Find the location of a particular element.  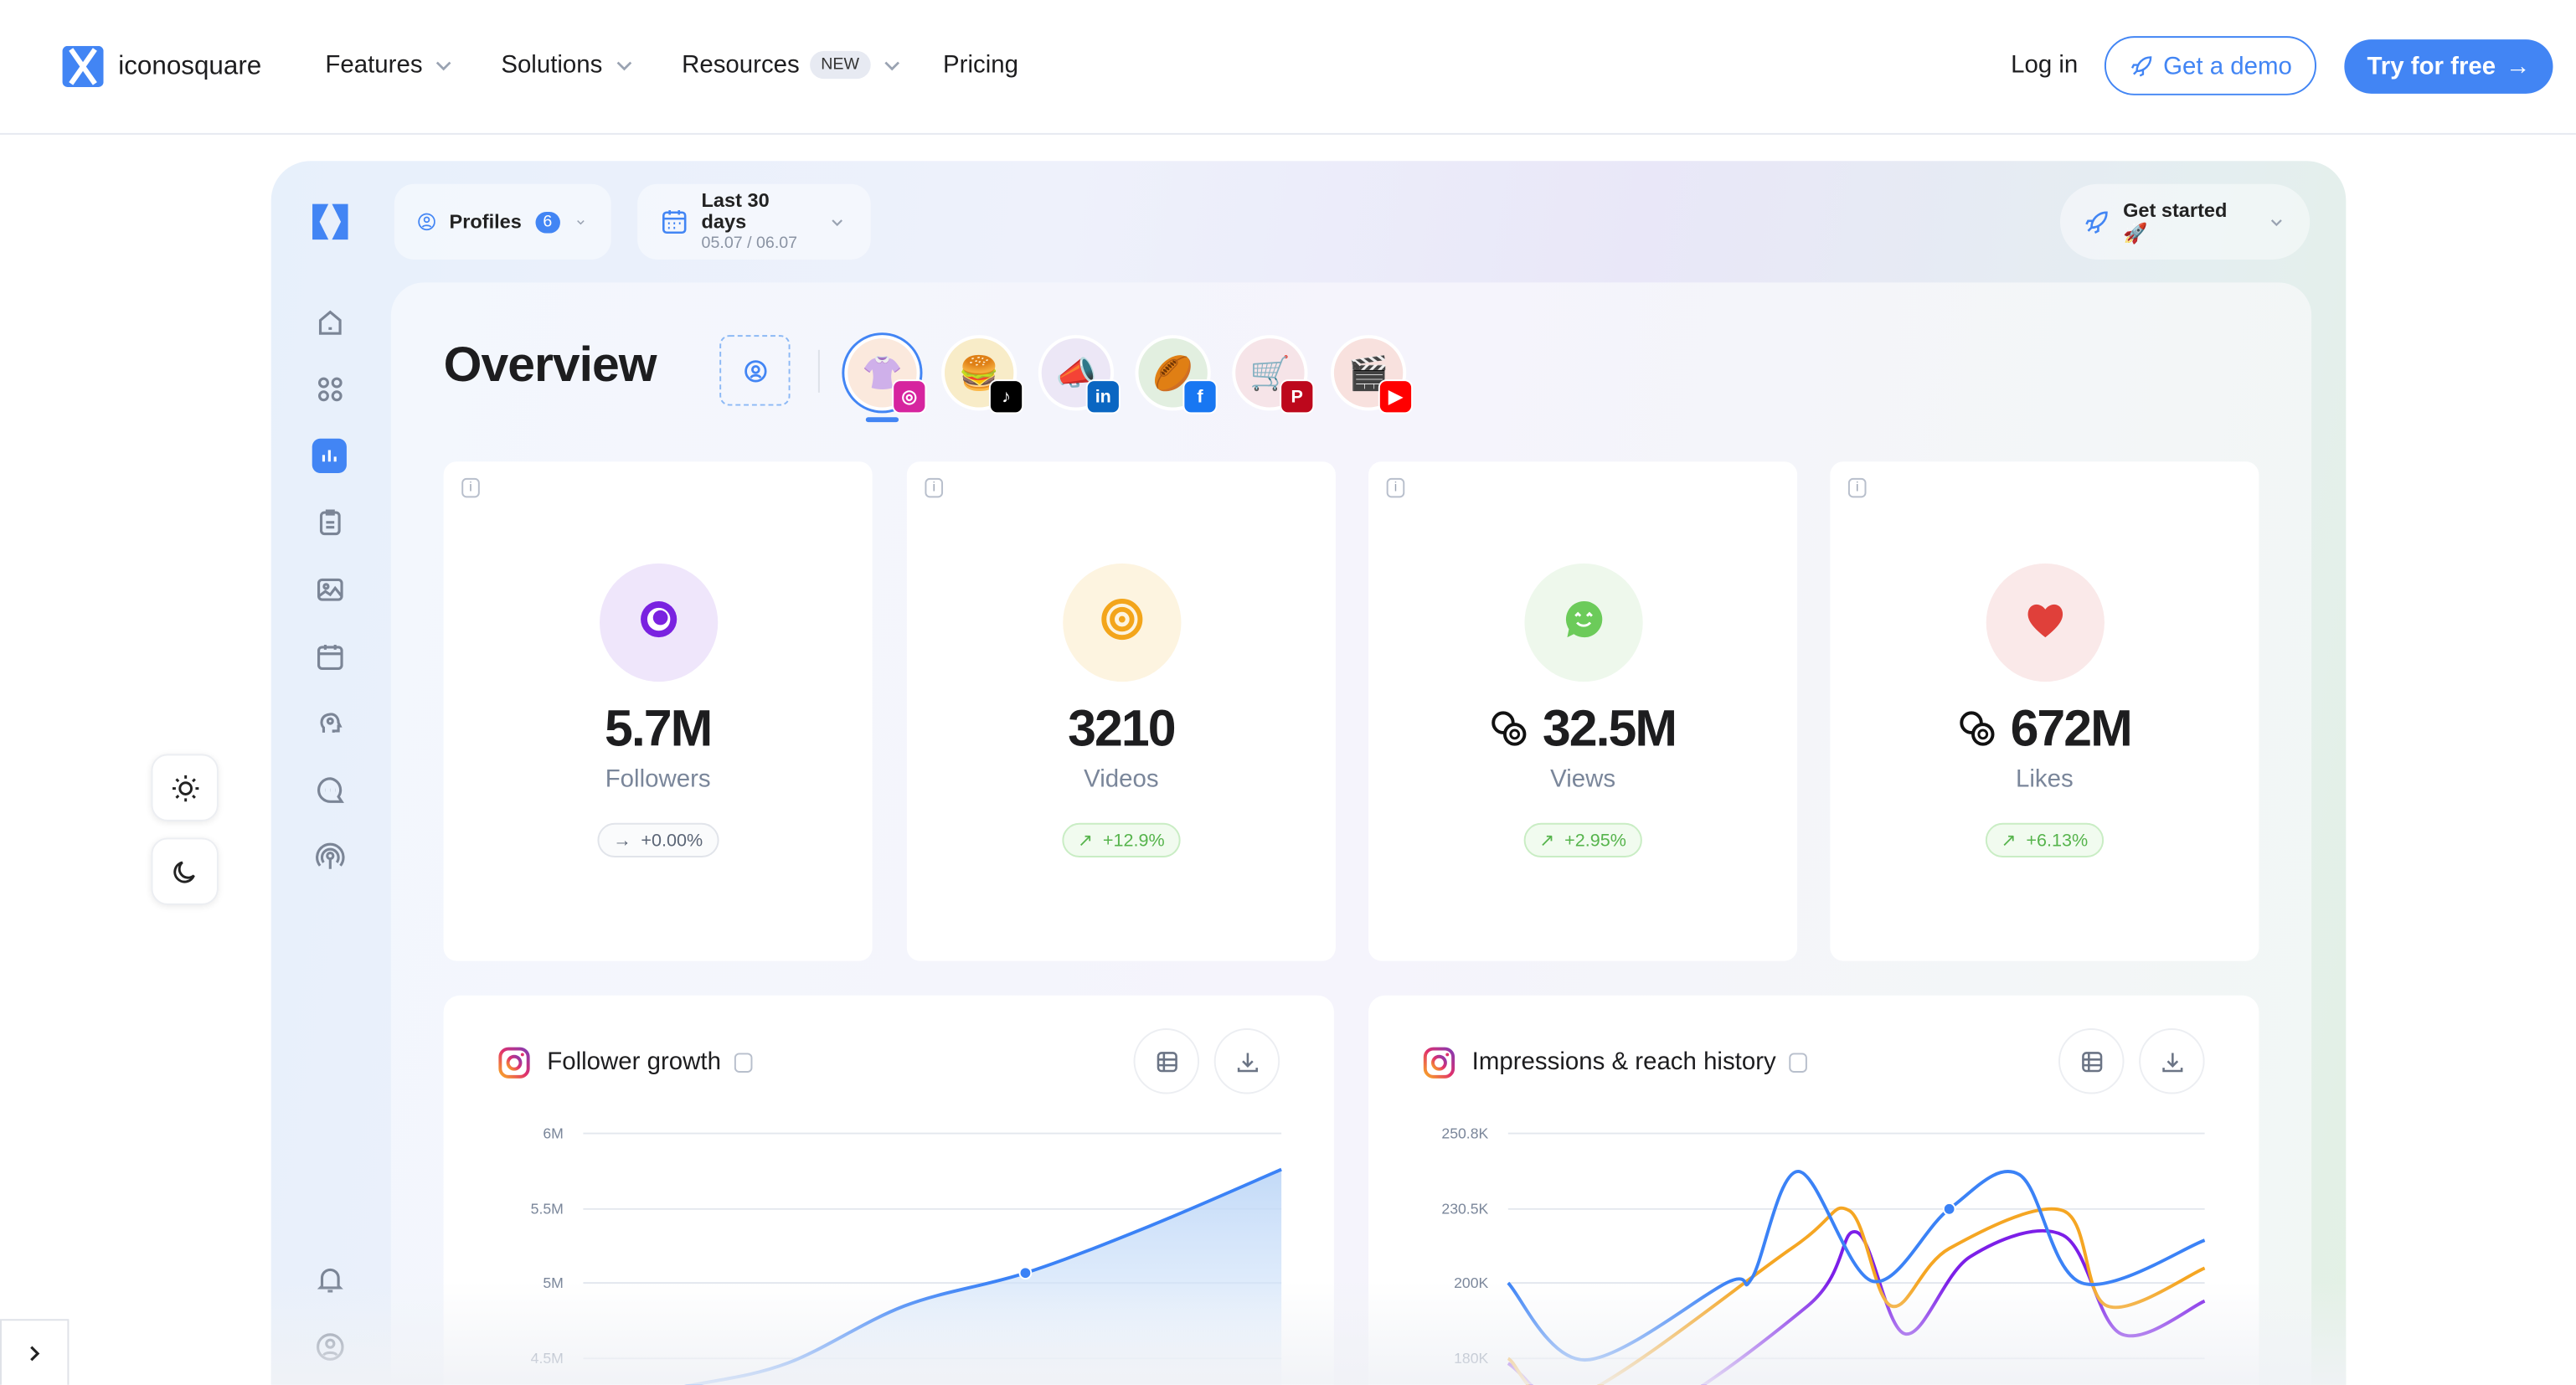

date-range-selector: Last 30 days 05.07 / 06.07 is located at coordinates (754, 221).